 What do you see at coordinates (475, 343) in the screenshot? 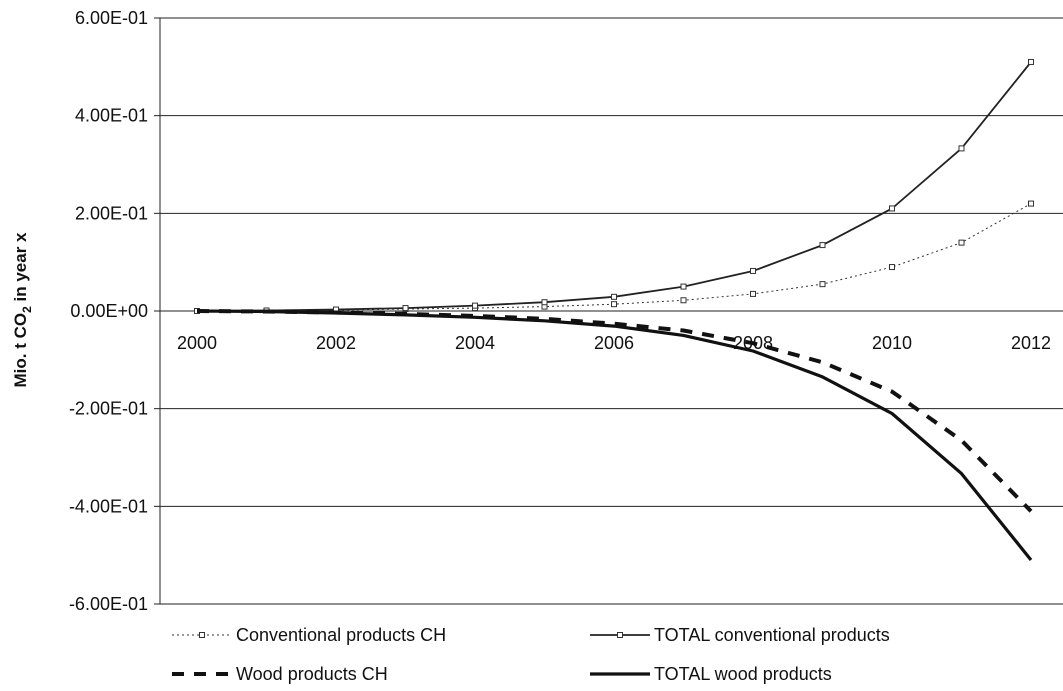
I see `x-tick-label: 2004` at bounding box center [475, 343].